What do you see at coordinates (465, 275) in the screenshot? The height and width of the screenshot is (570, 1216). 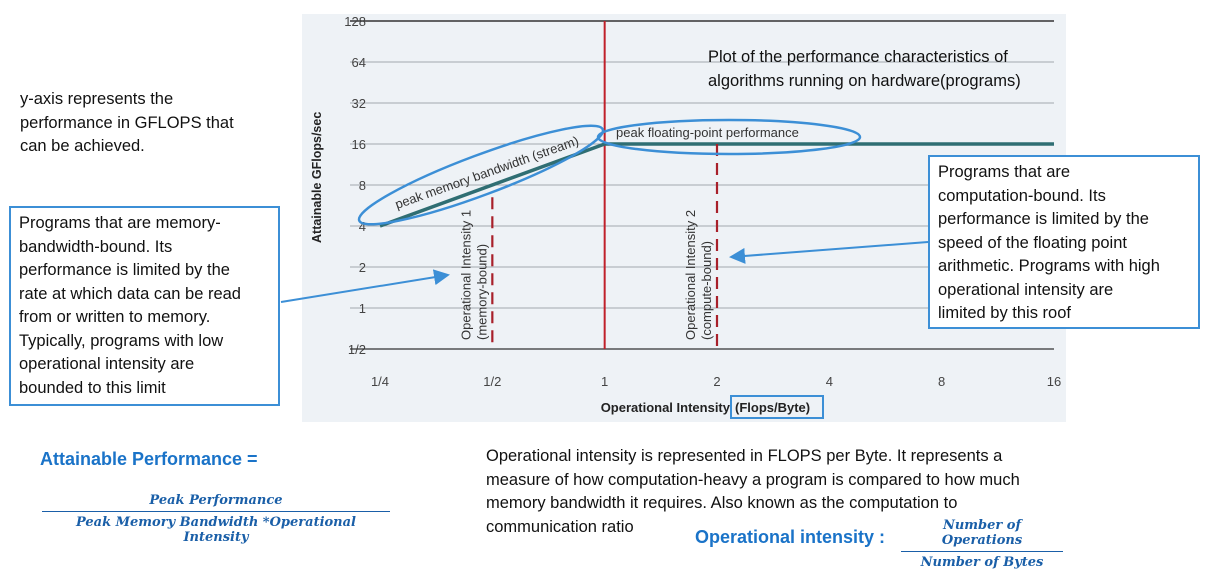 I see `operational-intensity-label: Operational Intensity 1` at bounding box center [465, 275].